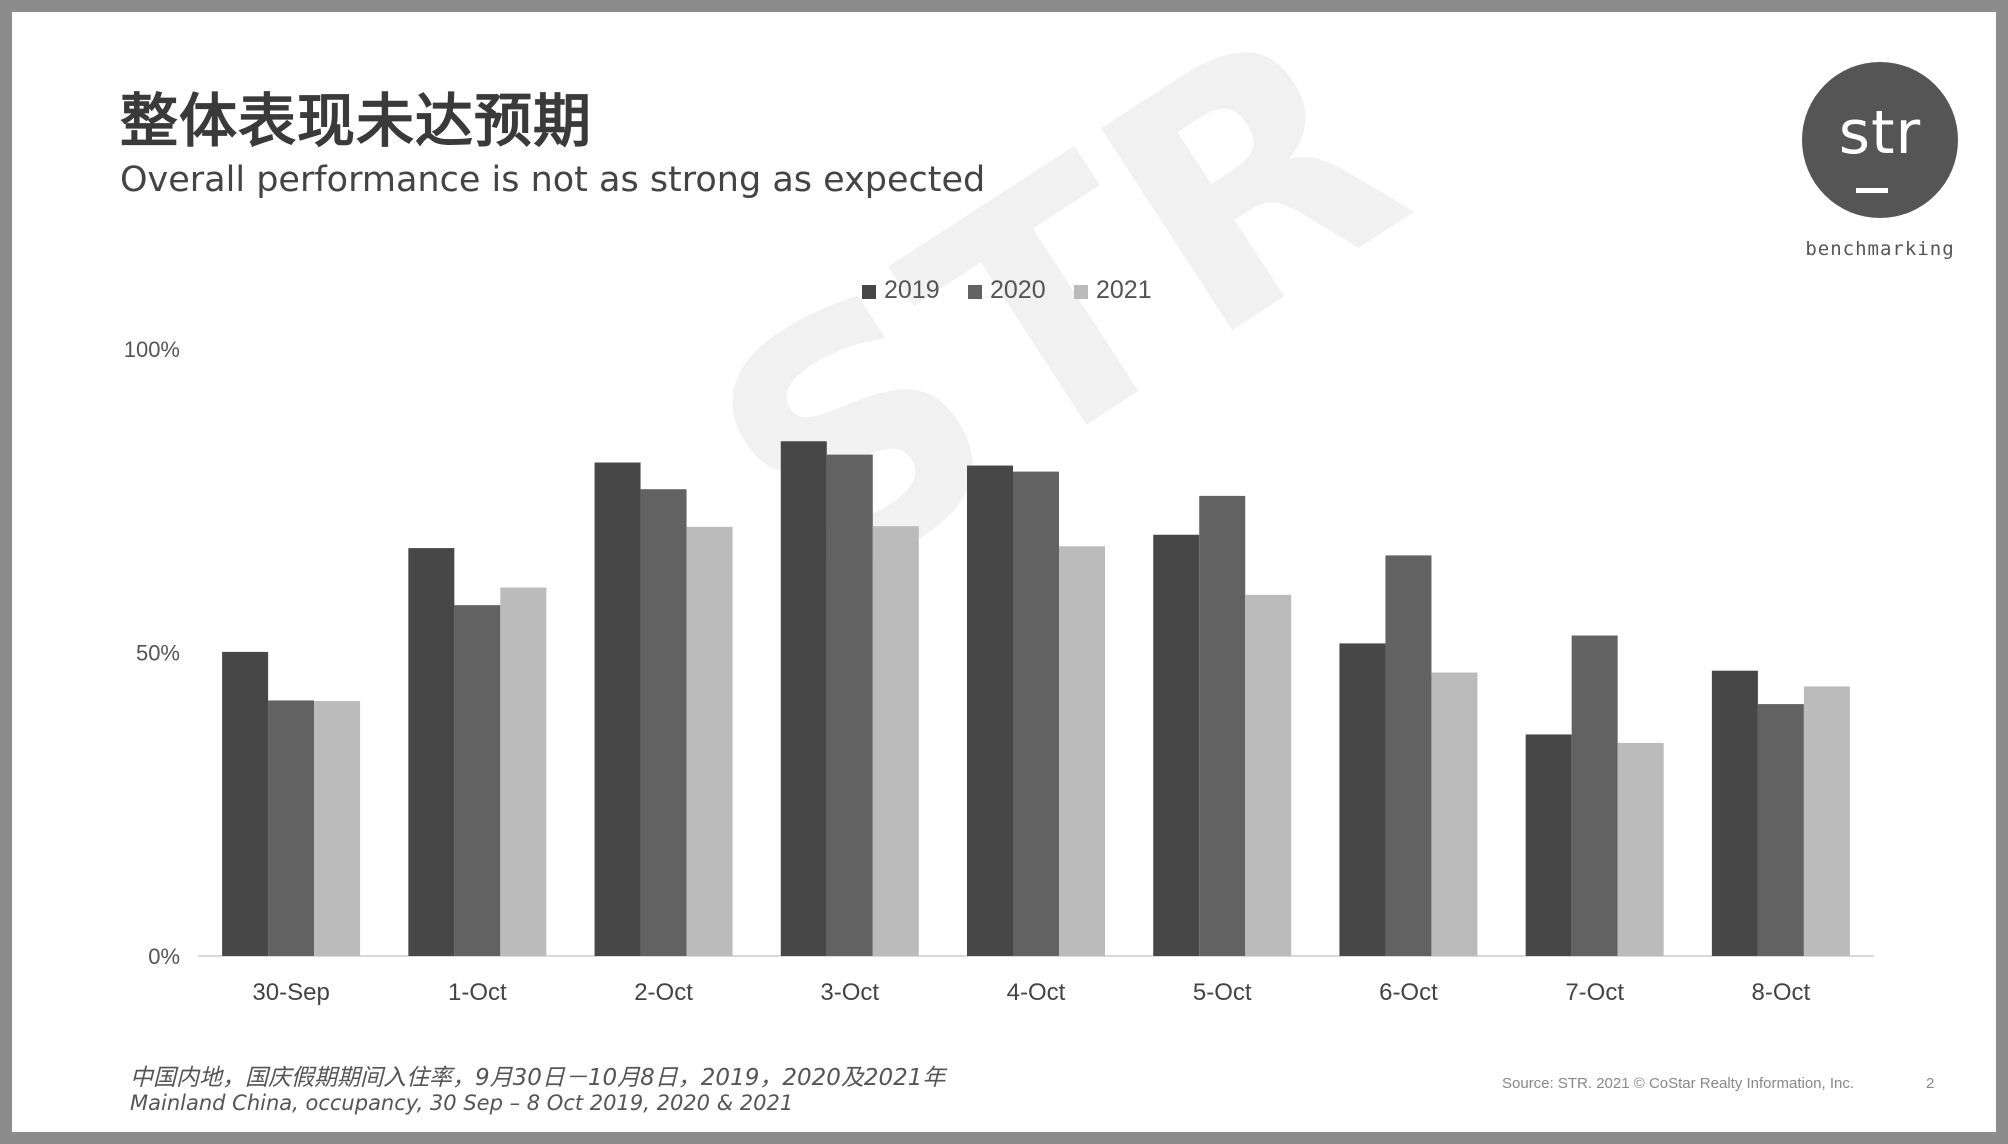  Describe the element at coordinates (1222, 725) in the screenshot. I see `bar-2020-5-Oct` at that location.